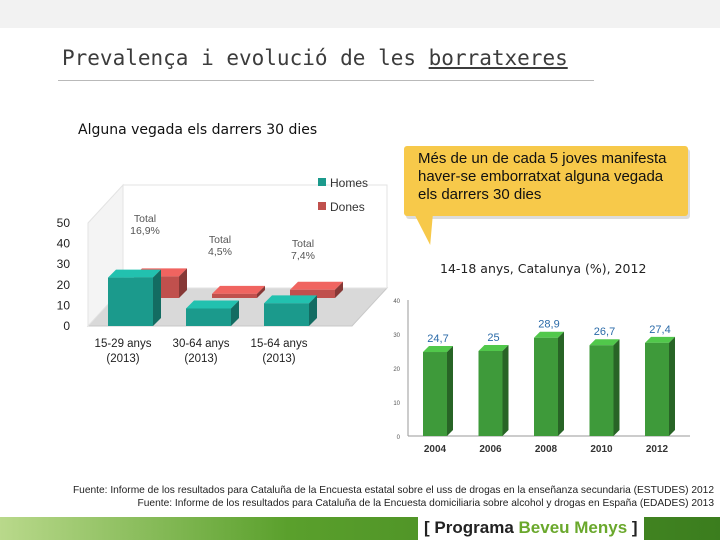 This screenshot has height=540, width=720. Describe the element at coordinates (279, 344) in the screenshot. I see `x-tick-label: 15-64 anys` at that location.